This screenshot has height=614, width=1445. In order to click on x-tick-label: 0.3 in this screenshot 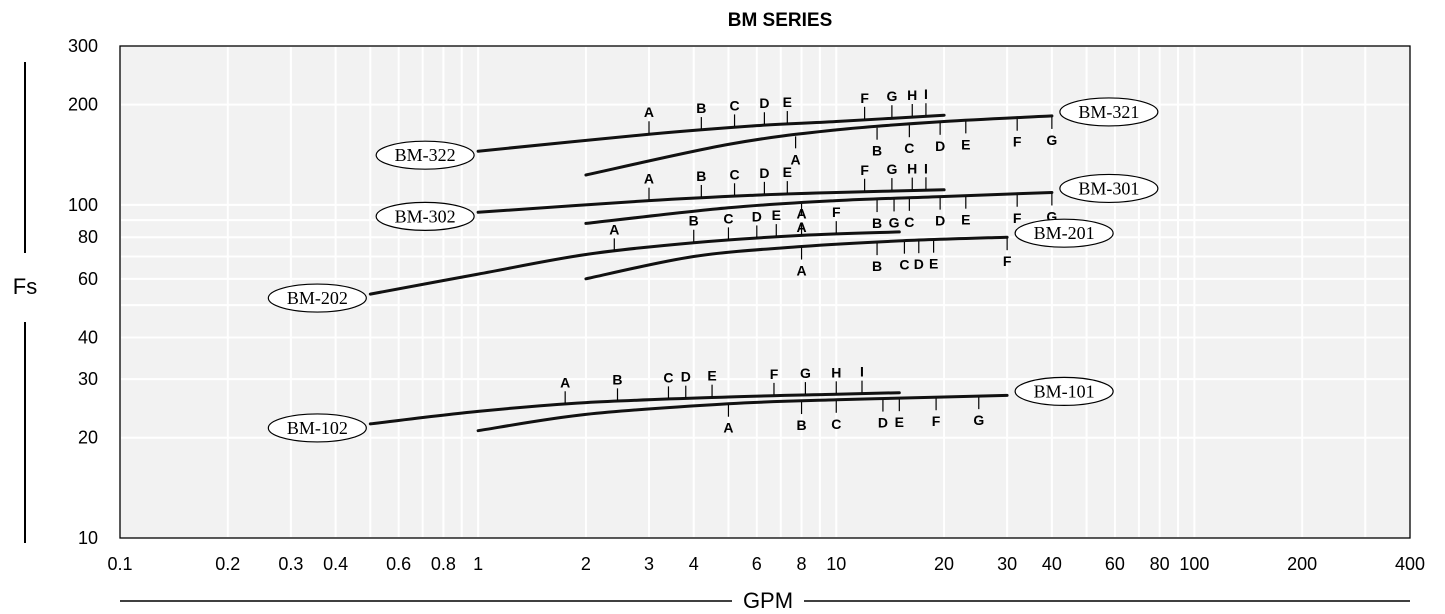, I will do `click(290, 564)`.